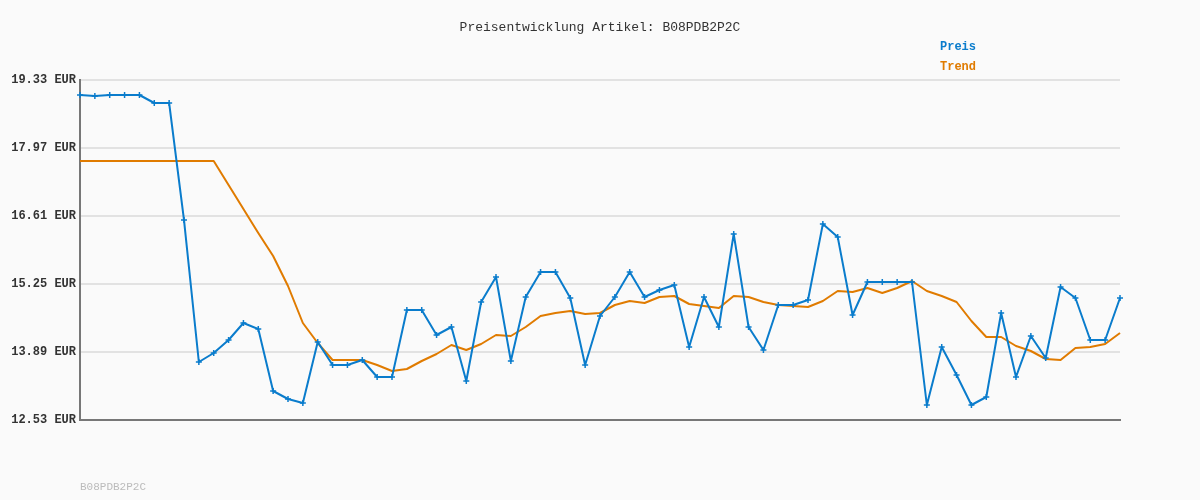 The image size is (1200, 500). I want to click on y-tick-label: 13.89 EUR, so click(44, 352).